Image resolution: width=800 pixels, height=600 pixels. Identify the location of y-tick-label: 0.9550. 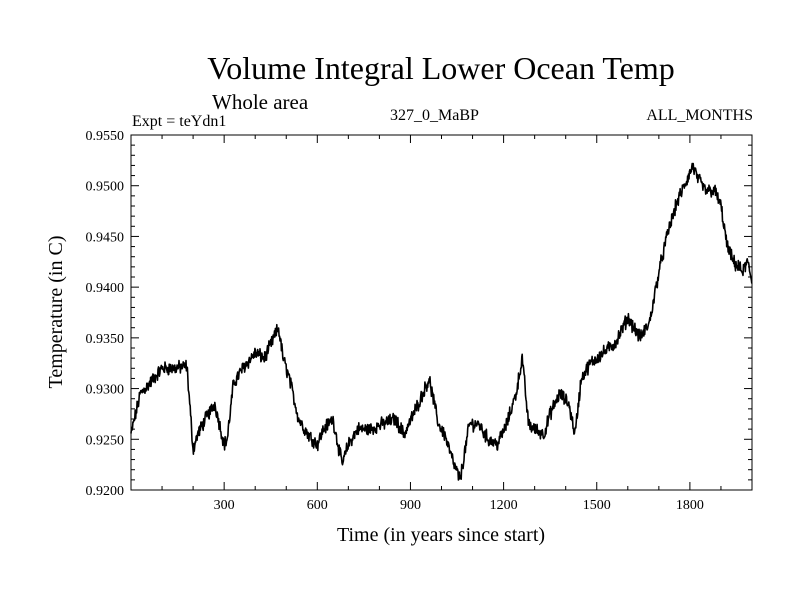
(105, 136).